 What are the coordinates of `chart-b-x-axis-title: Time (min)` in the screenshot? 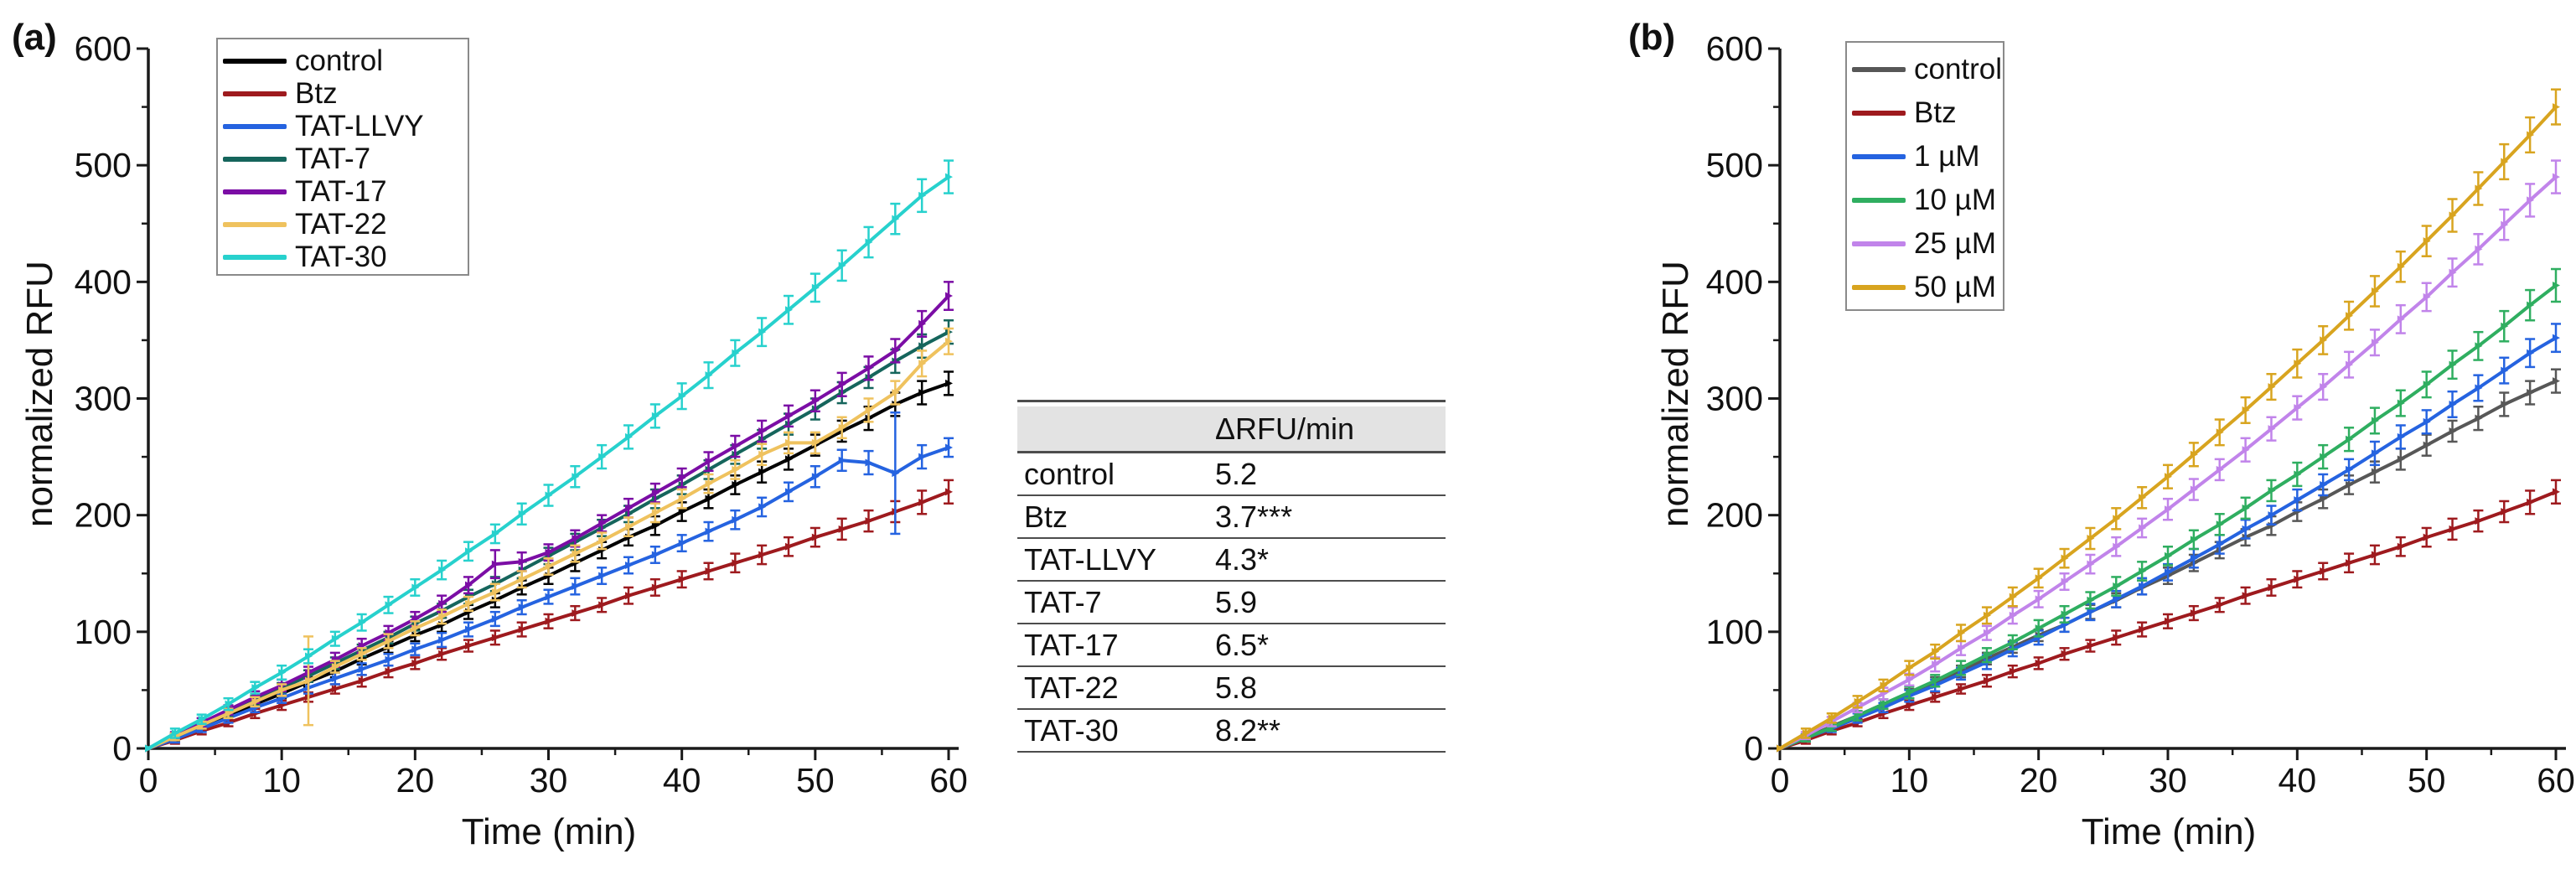 It's located at (2169, 831).